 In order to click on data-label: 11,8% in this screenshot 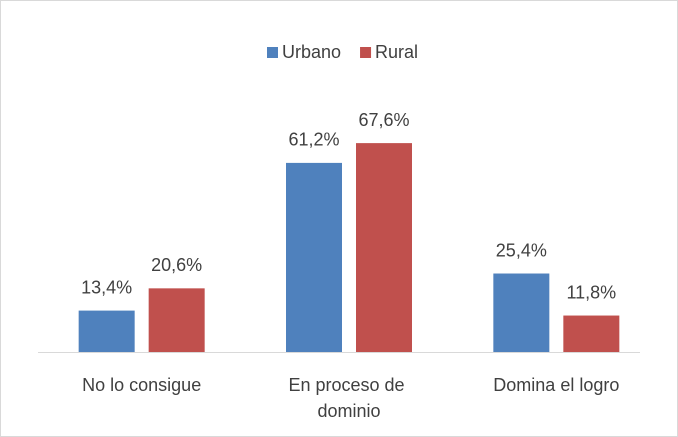, I will do `click(591, 292)`.